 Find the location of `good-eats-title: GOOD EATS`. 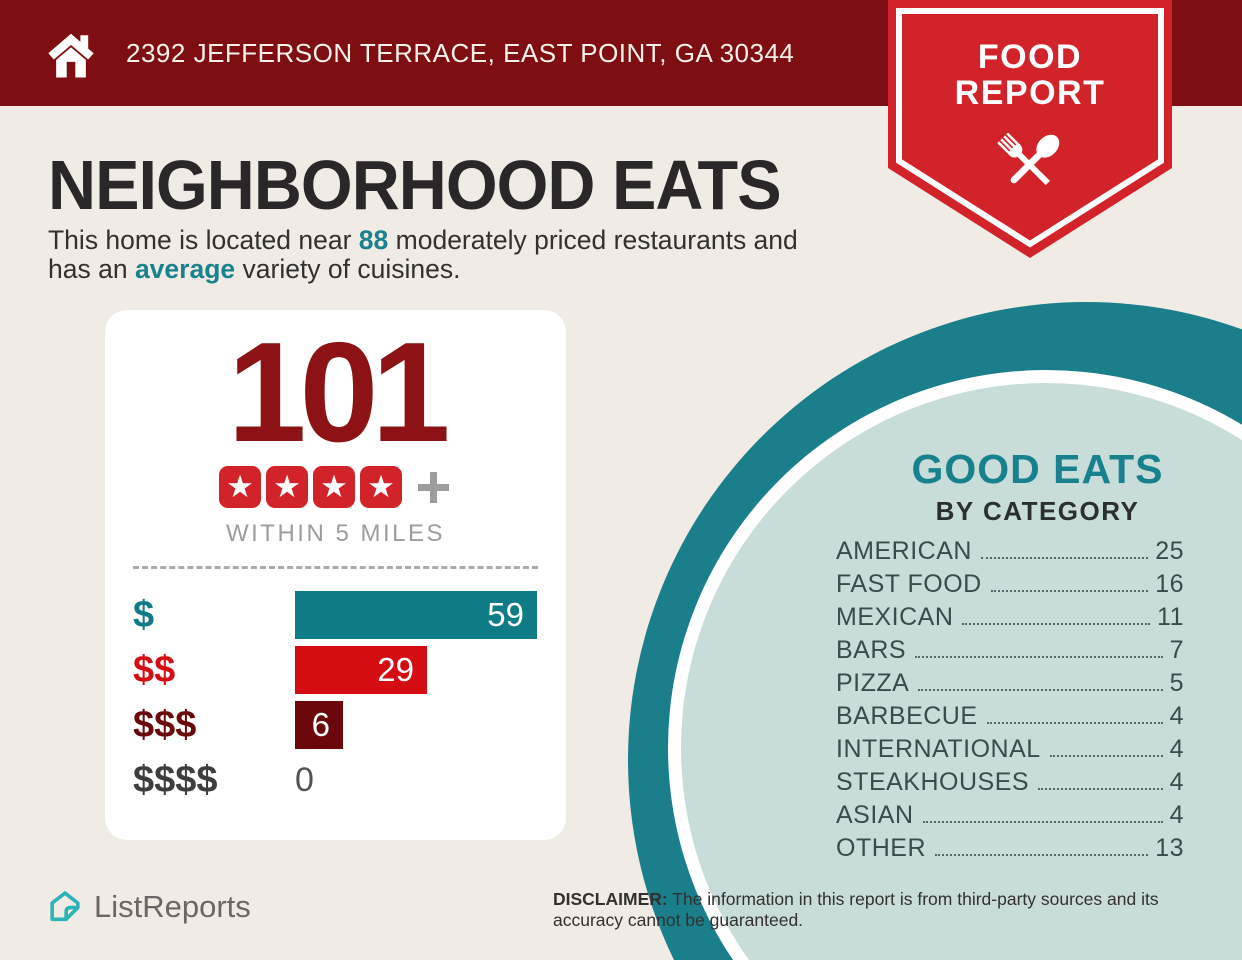

good-eats-title: GOOD EATS is located at coordinates (1037, 469).